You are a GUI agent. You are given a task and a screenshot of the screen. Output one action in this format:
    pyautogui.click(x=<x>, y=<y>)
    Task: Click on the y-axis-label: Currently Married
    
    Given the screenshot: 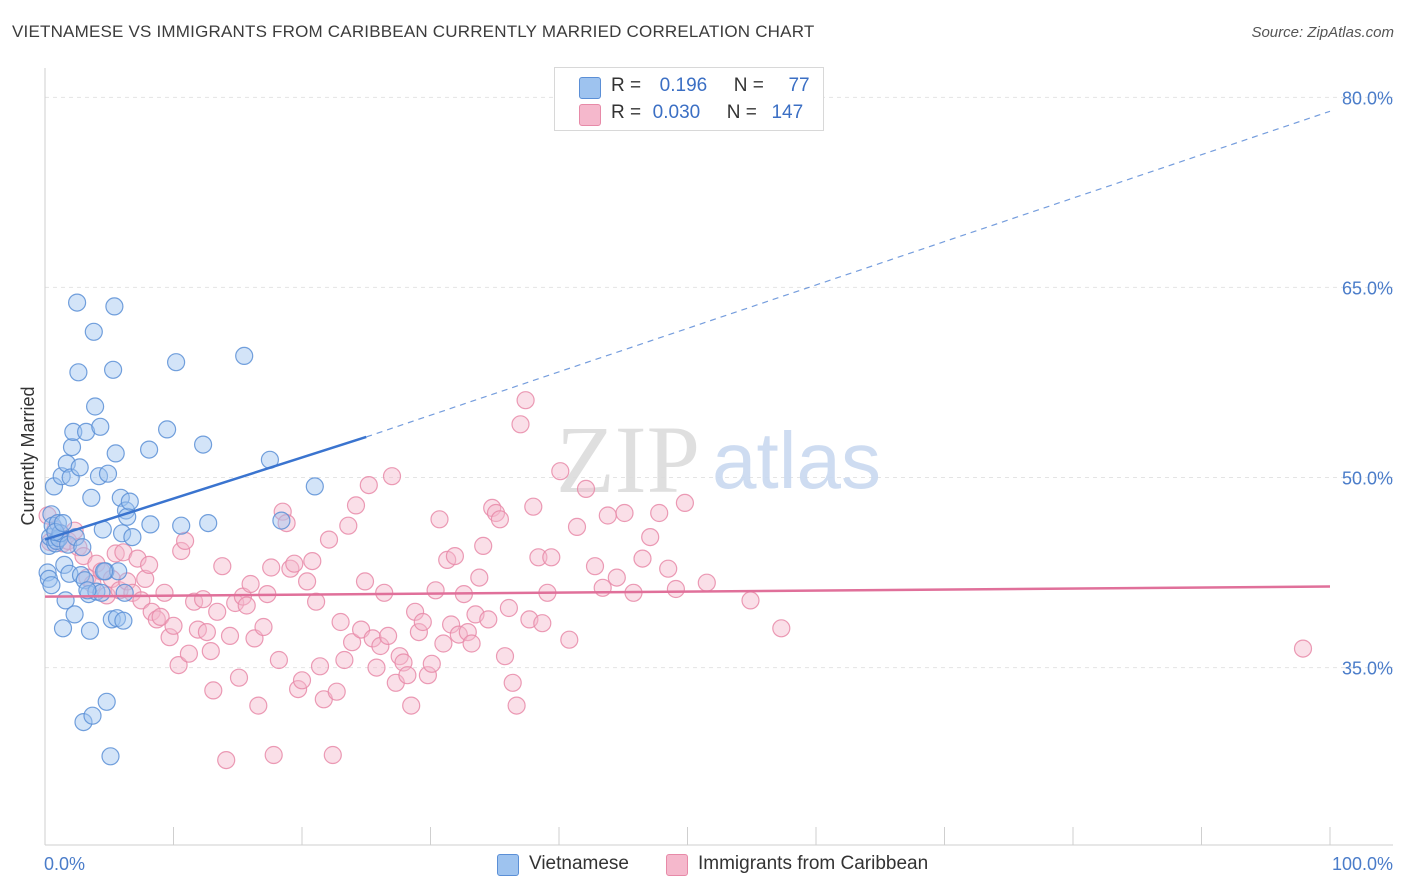 What is the action you would take?
    pyautogui.click(x=28, y=455)
    